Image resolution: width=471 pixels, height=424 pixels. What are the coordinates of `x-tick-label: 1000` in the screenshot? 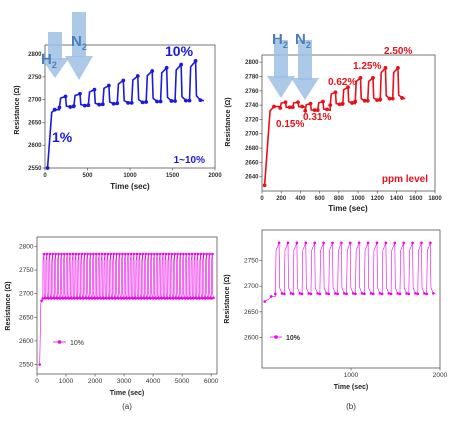 It's located at (130, 176).